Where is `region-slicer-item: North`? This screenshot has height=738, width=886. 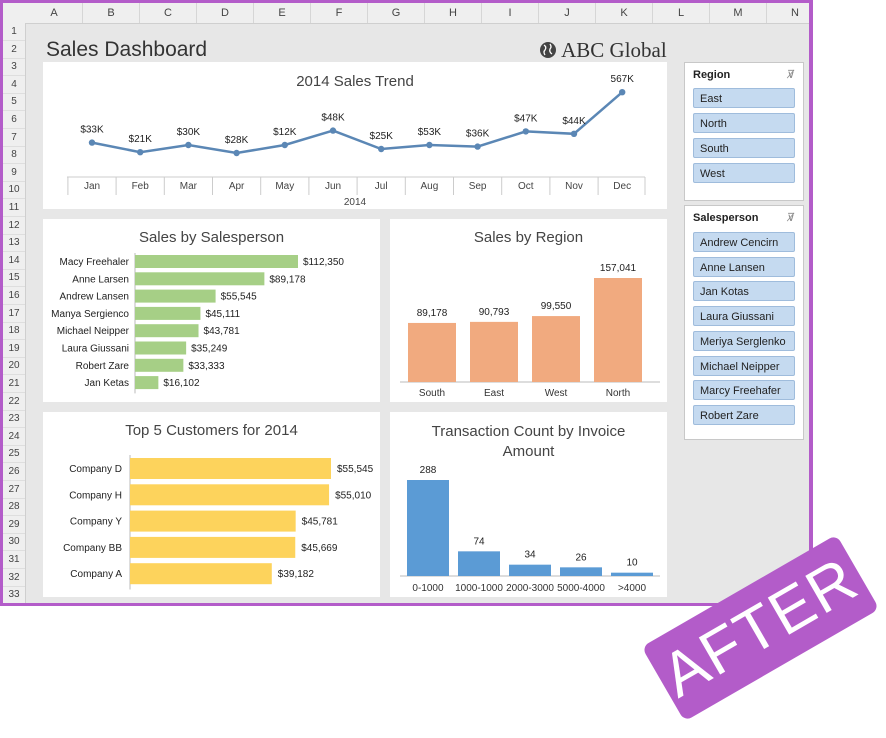
region-slicer-item: North is located at coordinates (744, 123).